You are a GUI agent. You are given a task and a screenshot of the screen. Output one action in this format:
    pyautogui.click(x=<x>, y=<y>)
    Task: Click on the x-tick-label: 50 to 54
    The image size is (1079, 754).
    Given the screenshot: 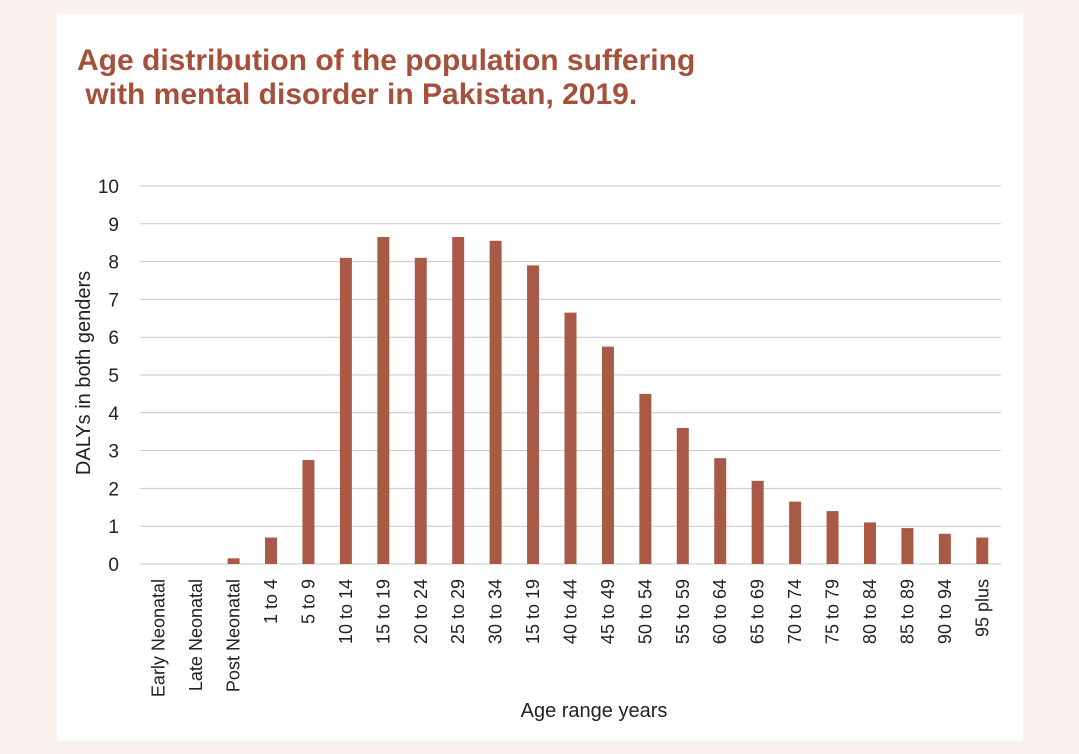 What is the action you would take?
    pyautogui.click(x=645, y=611)
    